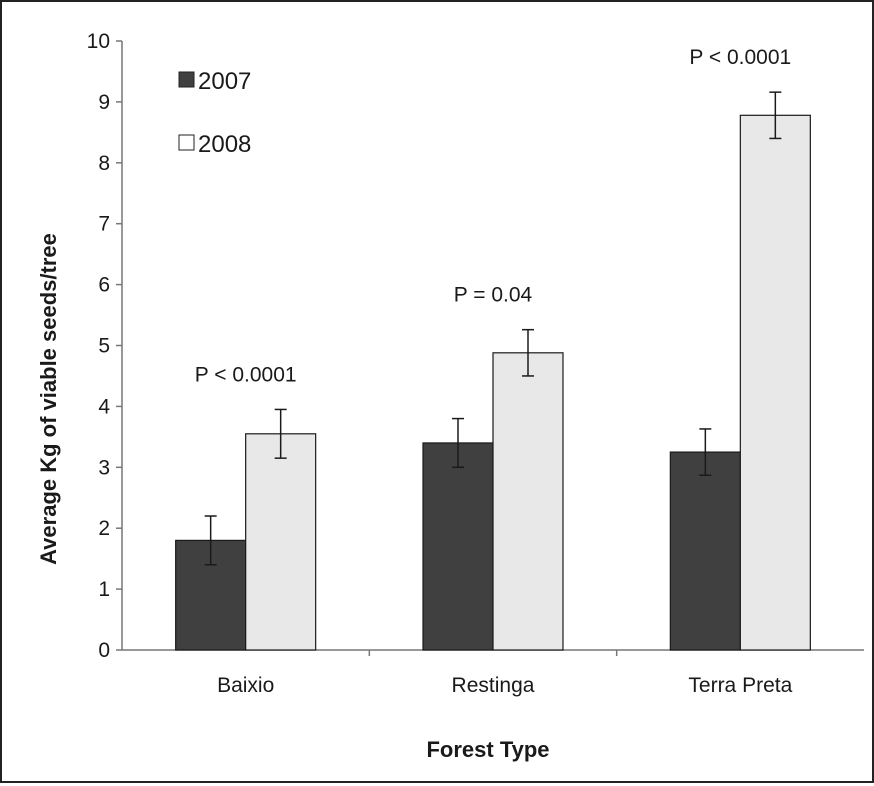  I want to click on p-value-annotation: P = 0.04, so click(493, 295).